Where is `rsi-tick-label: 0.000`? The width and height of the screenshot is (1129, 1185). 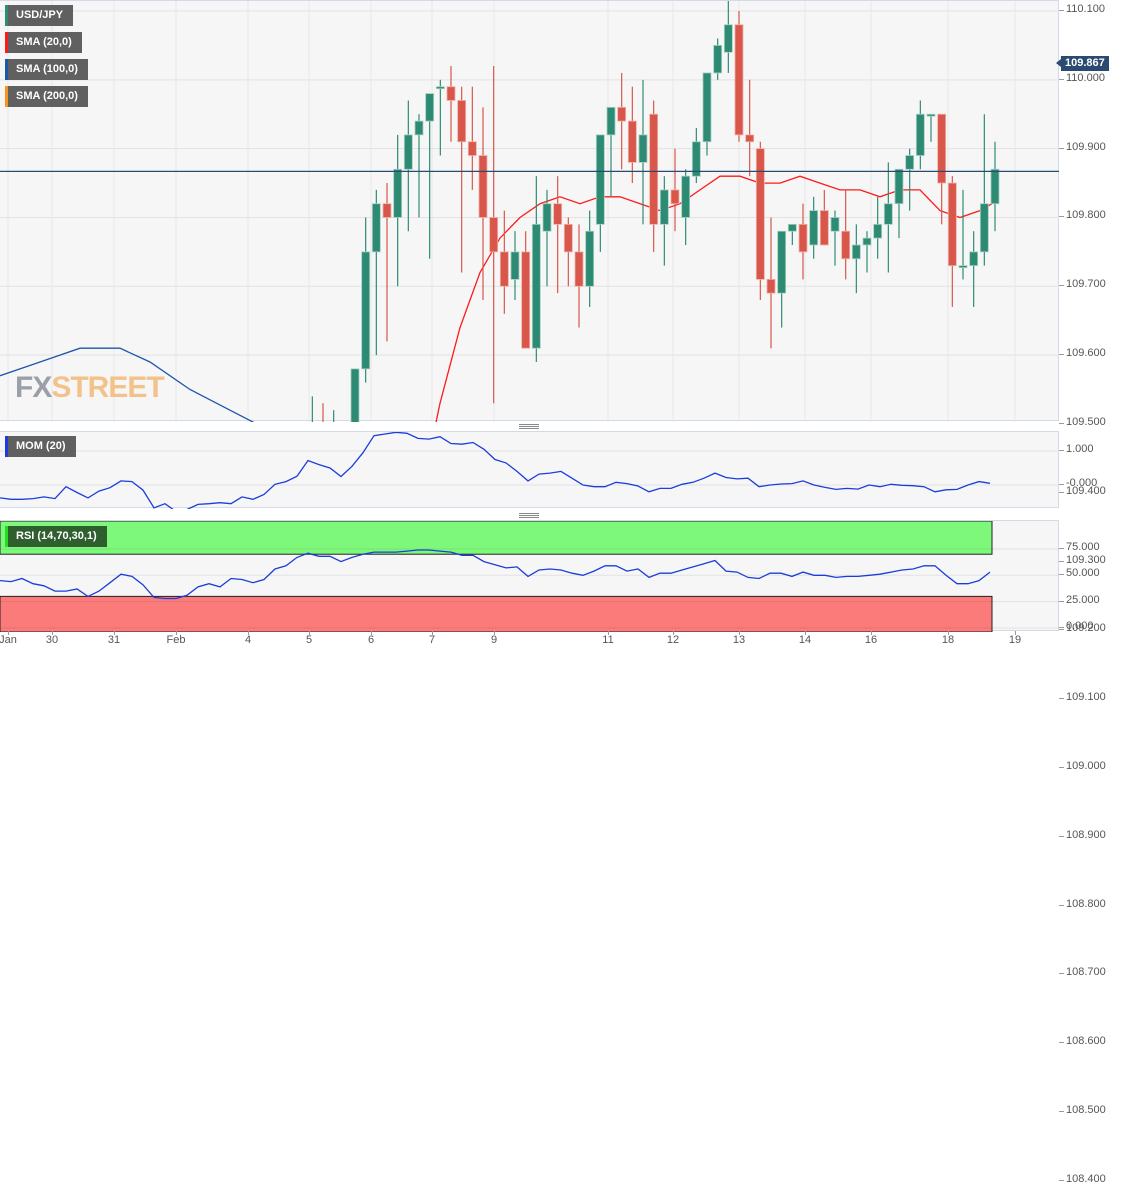 rsi-tick-label: 0.000 is located at coordinates (1080, 626).